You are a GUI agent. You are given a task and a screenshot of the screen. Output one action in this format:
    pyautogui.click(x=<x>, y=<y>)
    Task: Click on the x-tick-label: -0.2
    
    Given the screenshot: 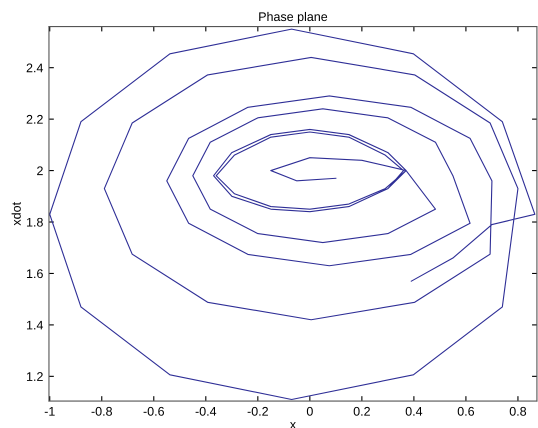 What is the action you would take?
    pyautogui.click(x=258, y=411)
    